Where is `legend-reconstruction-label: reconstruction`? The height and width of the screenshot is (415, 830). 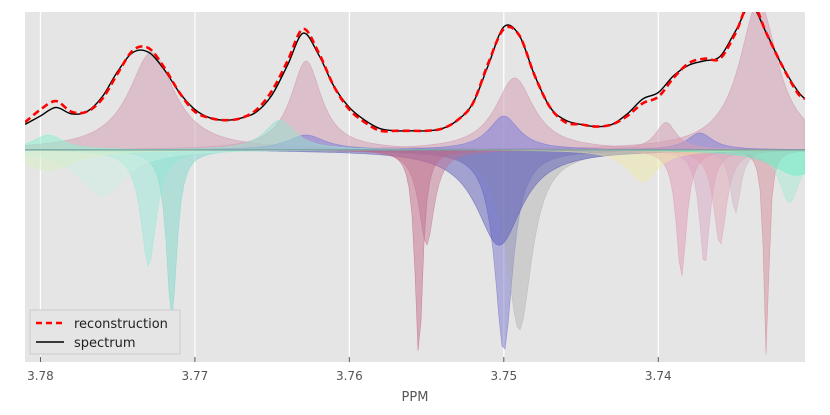 legend-reconstruction-label: reconstruction is located at coordinates (121, 324).